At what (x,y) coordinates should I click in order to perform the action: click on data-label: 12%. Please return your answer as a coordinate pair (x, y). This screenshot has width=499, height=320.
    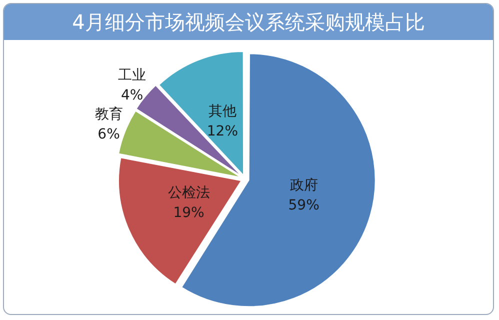
    Looking at the image, I should click on (222, 132).